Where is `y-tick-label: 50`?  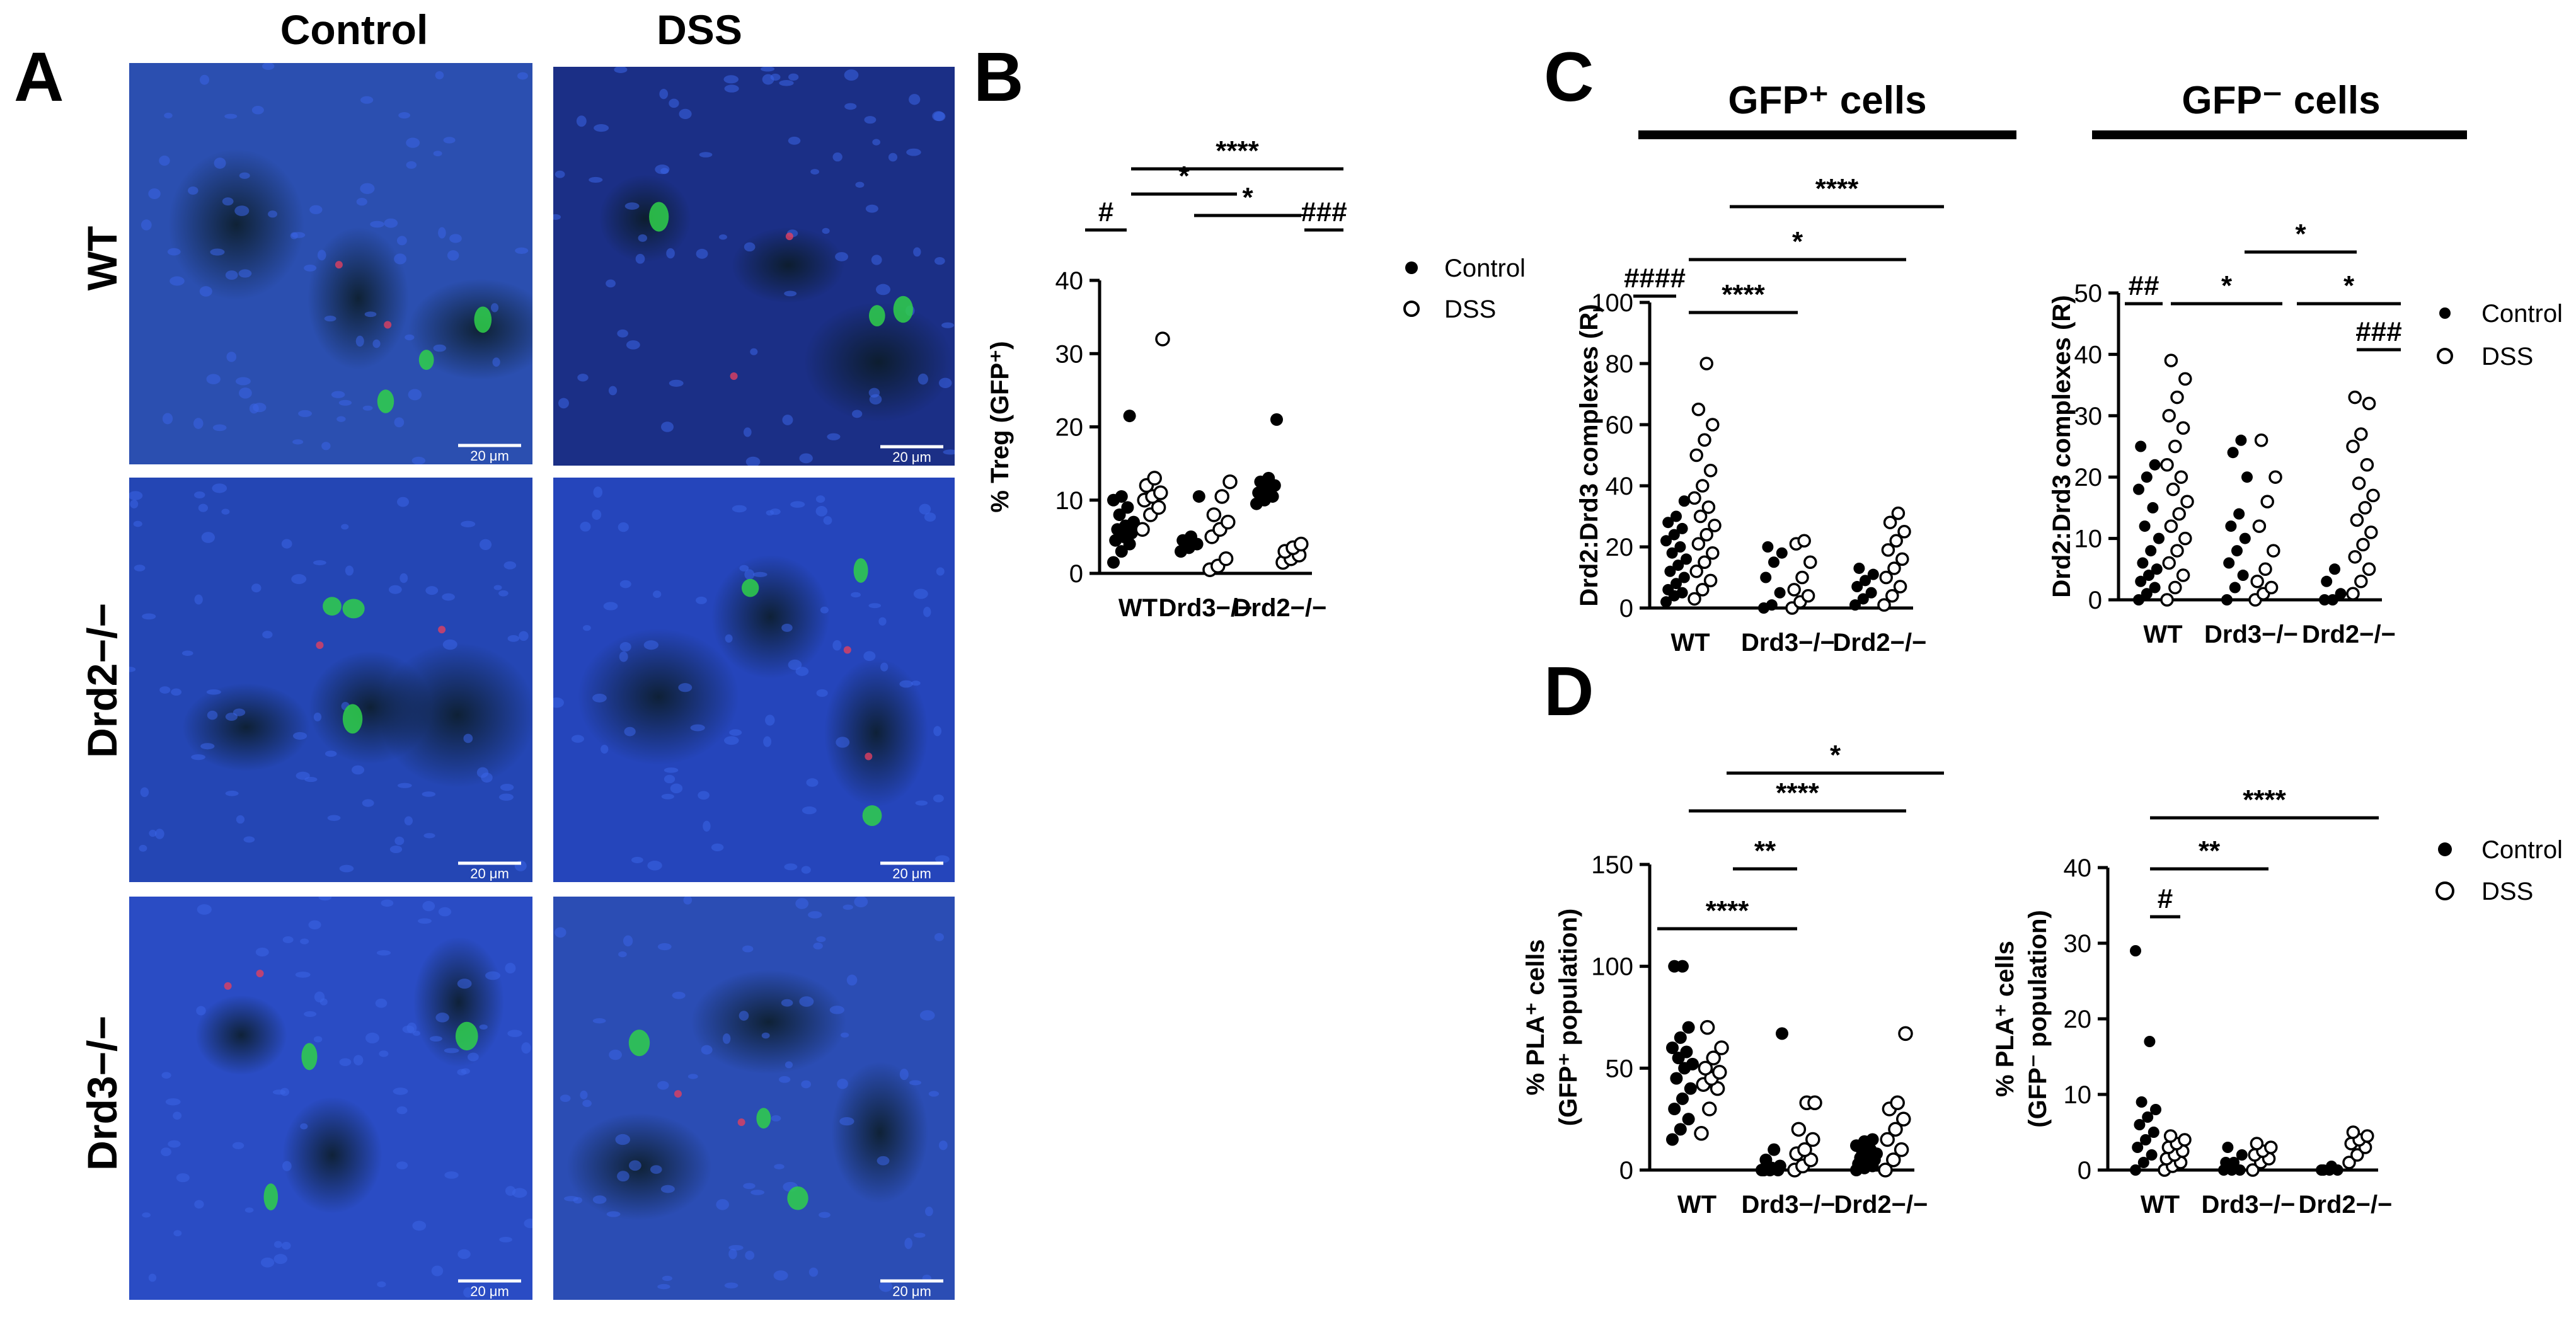 y-tick-label: 50 is located at coordinates (1620, 1068).